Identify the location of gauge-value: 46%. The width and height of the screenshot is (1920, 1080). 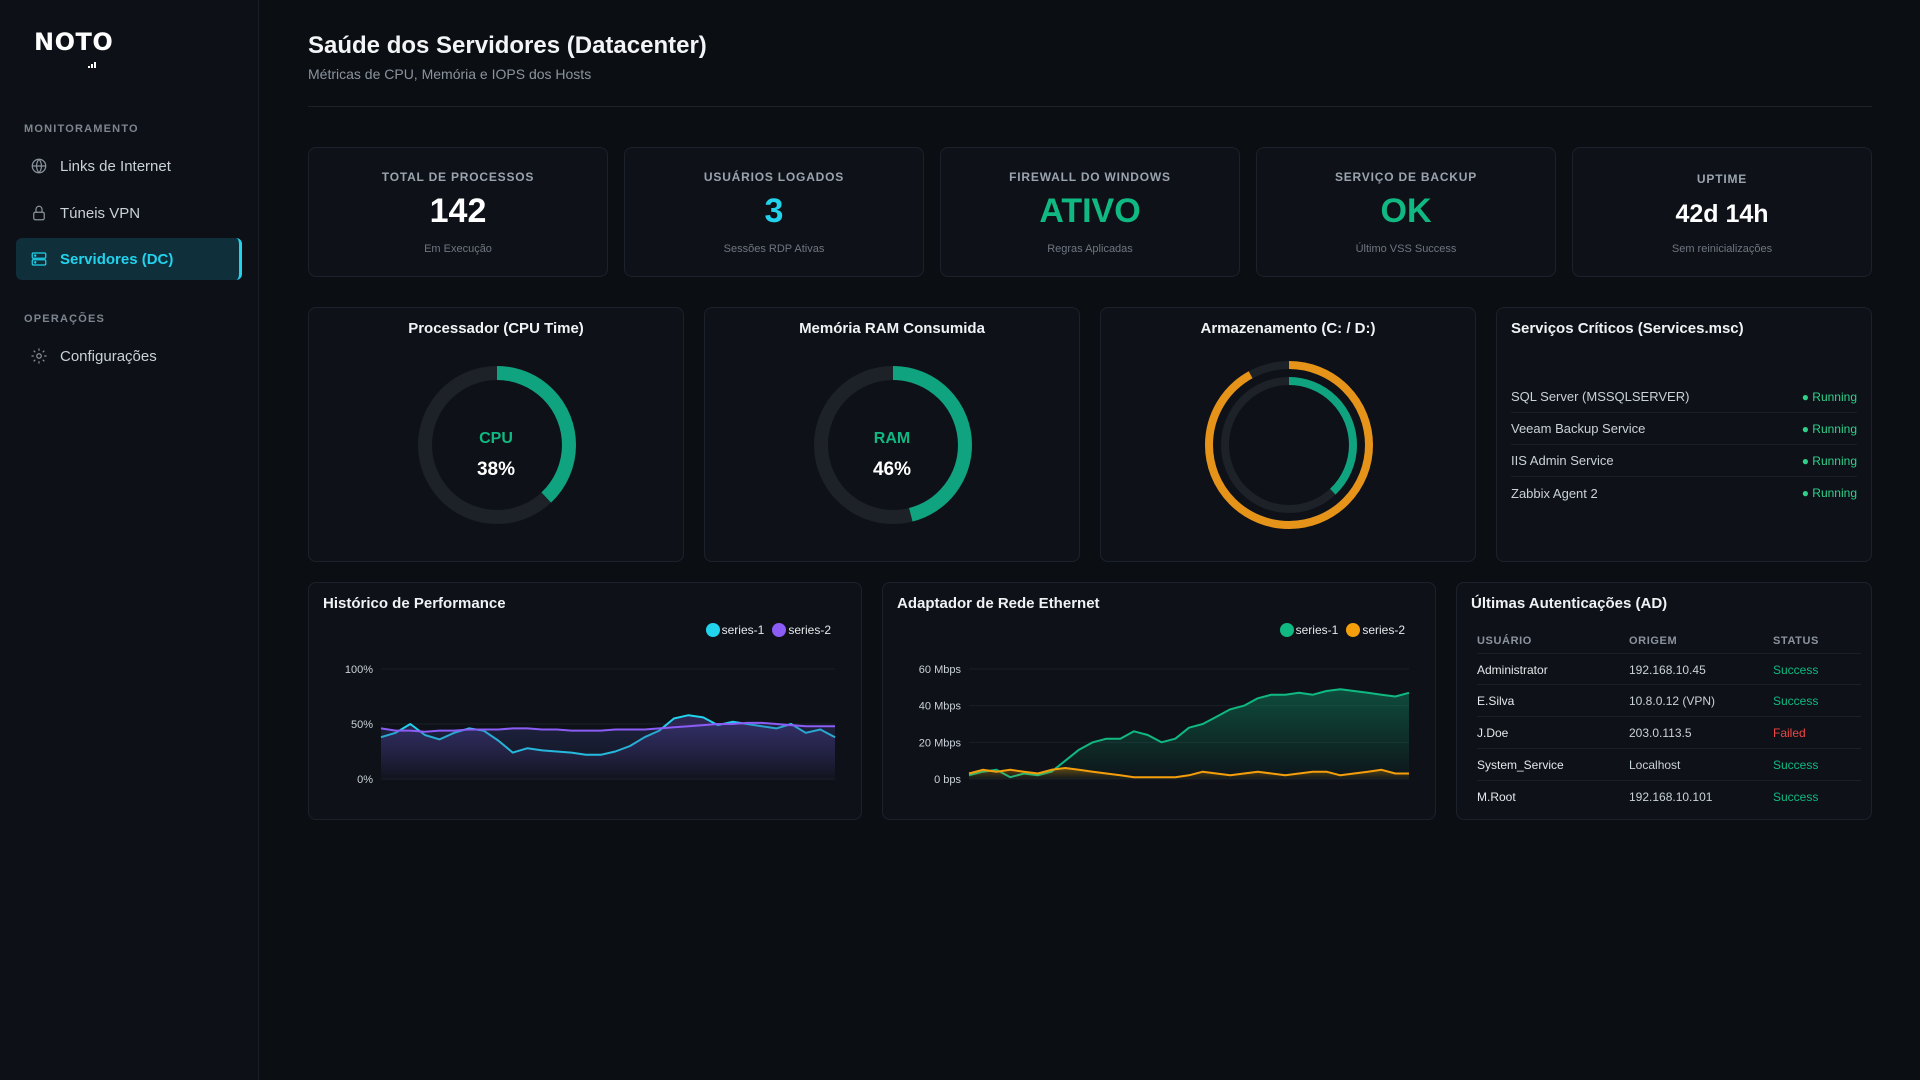
(892, 469).